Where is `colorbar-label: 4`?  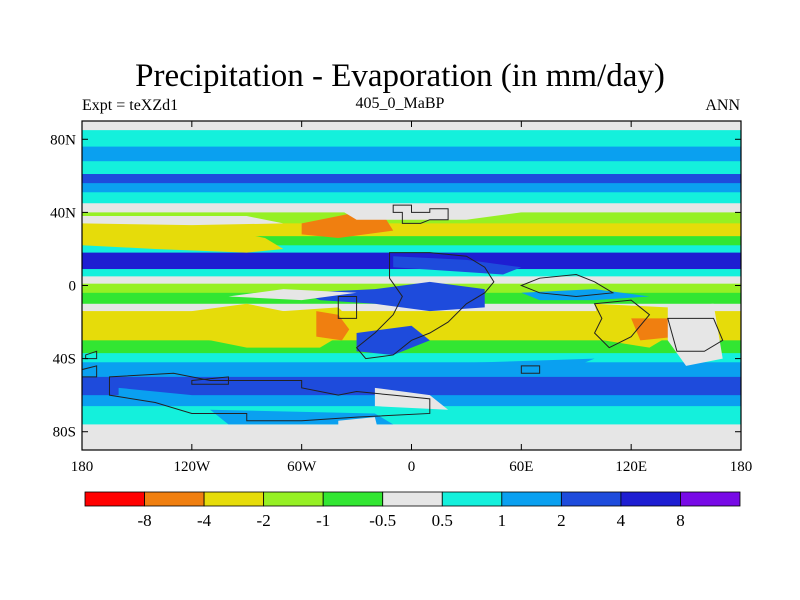 colorbar-label: 4 is located at coordinates (621, 520).